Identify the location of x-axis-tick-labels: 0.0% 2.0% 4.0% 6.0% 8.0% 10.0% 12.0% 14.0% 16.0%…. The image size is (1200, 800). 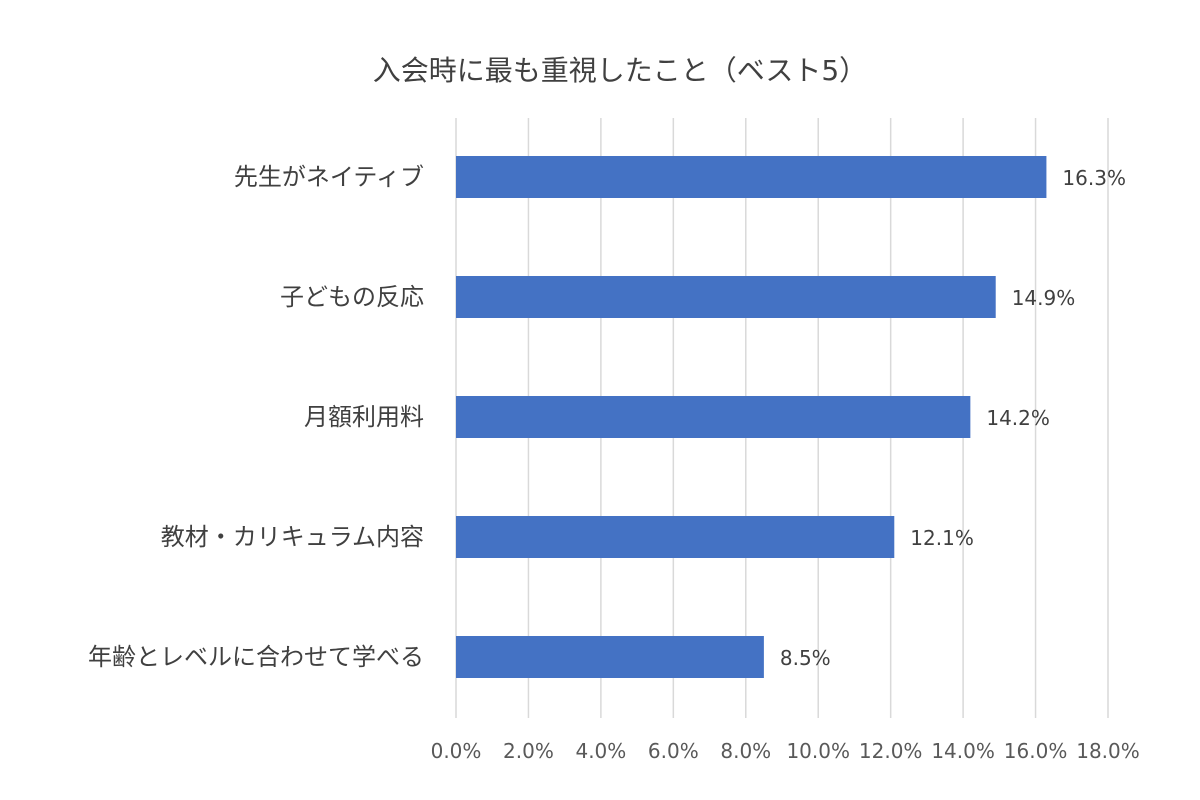
(785, 751).